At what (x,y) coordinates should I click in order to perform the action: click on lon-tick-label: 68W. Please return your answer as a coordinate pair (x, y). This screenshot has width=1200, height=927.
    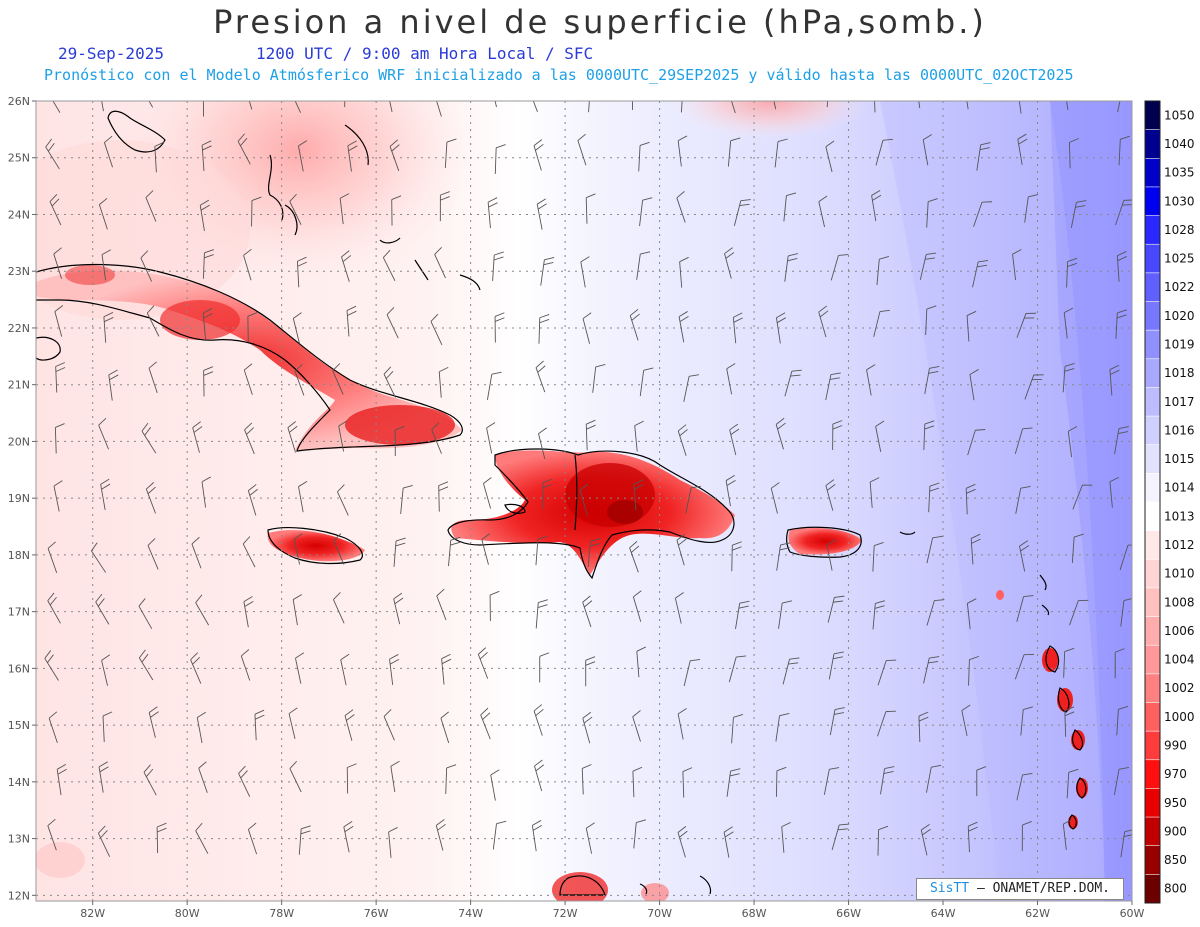
    Looking at the image, I should click on (754, 913).